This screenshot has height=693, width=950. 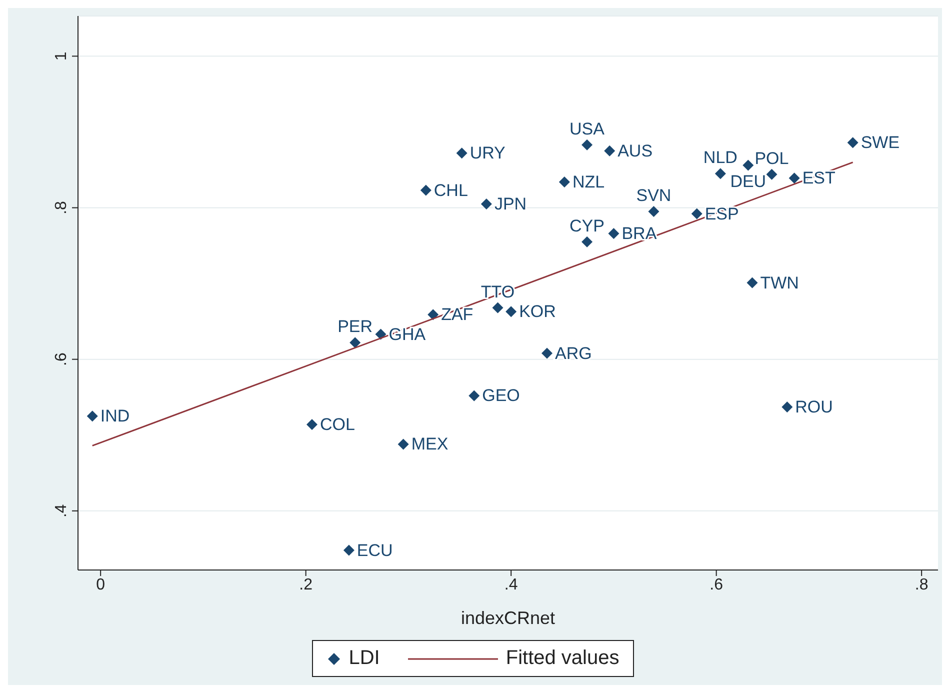 What do you see at coordinates (771, 158) in the screenshot?
I see `annotation: POL` at bounding box center [771, 158].